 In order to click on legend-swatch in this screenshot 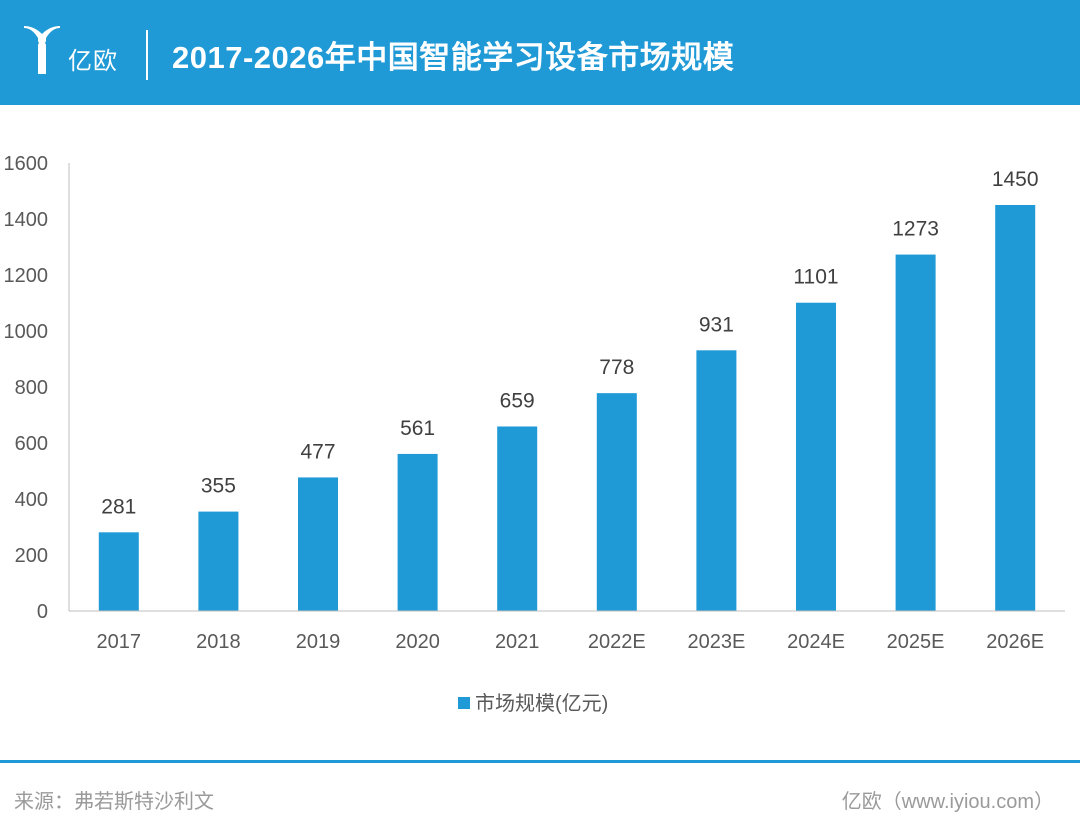, I will do `click(464, 703)`.